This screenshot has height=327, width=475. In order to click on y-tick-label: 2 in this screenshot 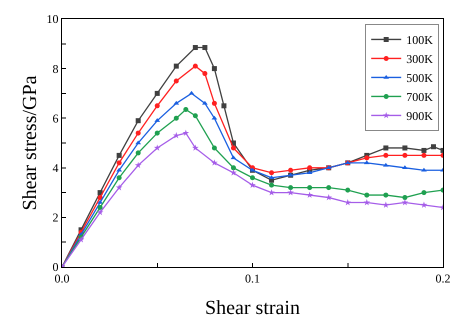, I will do `click(55, 217)`.